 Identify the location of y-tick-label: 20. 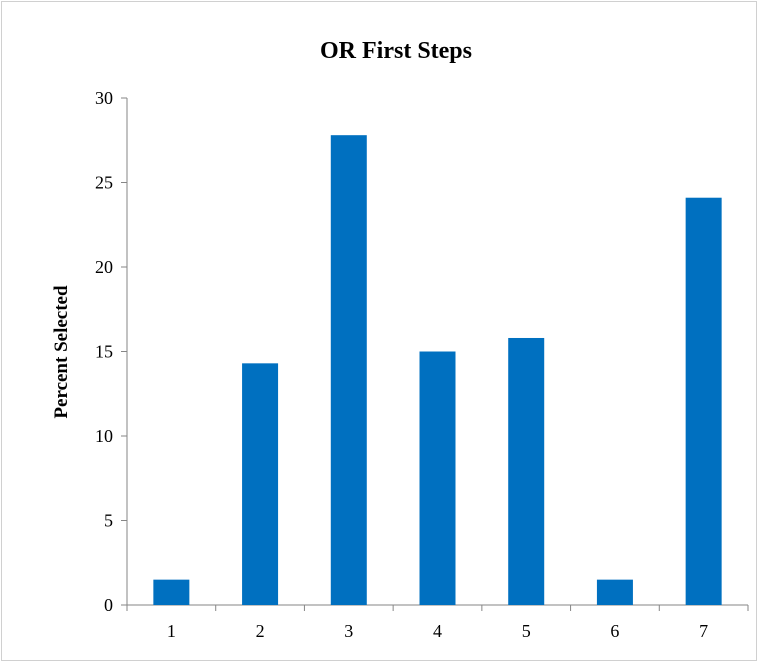
(104, 267).